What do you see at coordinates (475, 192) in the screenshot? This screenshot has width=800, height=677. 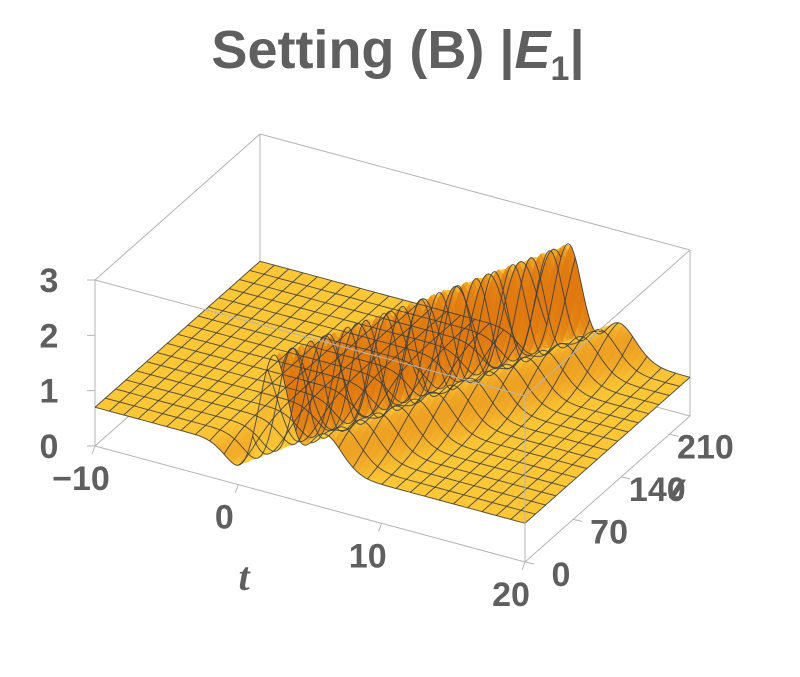 I see `box-edge-back-top` at bounding box center [475, 192].